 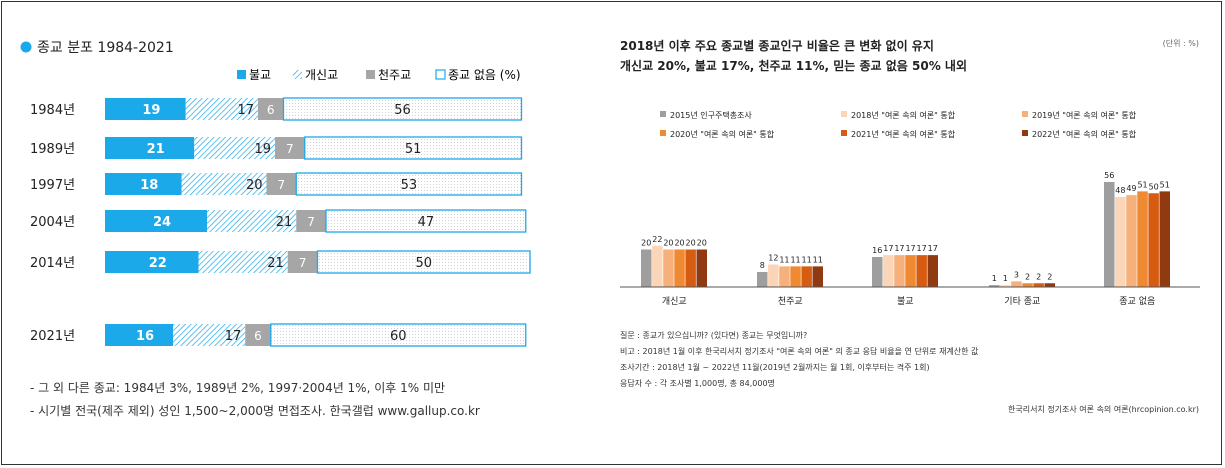 I want to click on right-note-question: 질문 : 종교가 있으십니까? (있다면) 종교는 무엇입니까?, so click(x=713, y=335).